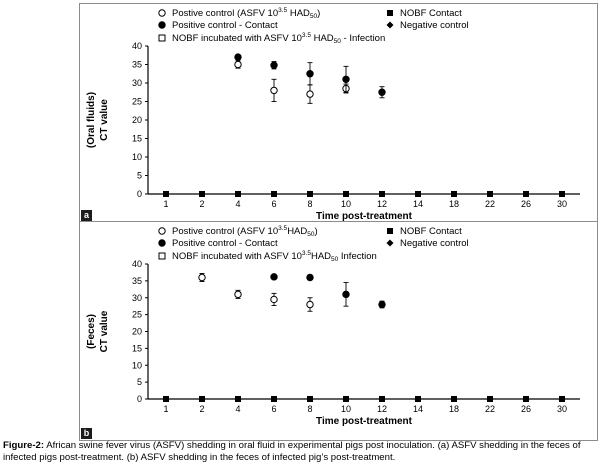 The height and width of the screenshot is (468, 600). Describe the element at coordinates (24, 445) in the screenshot. I see `caption-label: Figure-2:` at that location.